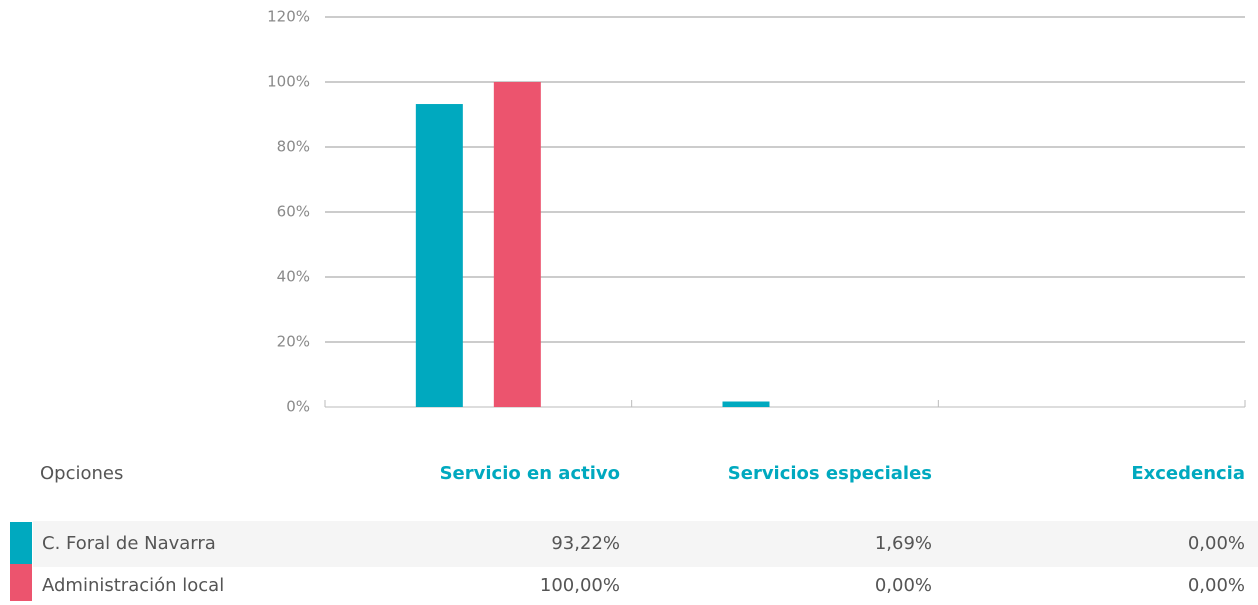 The height and width of the screenshot is (605, 1258). Describe the element at coordinates (133, 585) in the screenshot. I see `legend-label: Administración local` at that location.